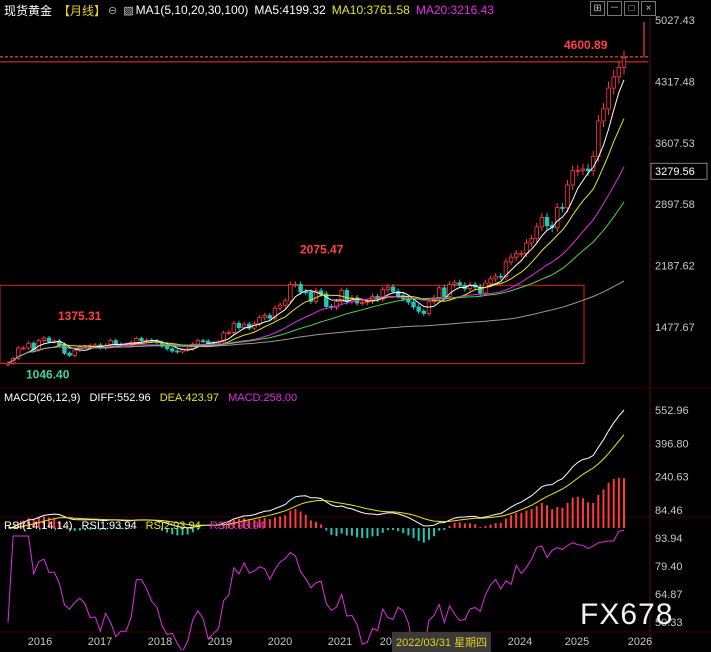  I want to click on chart-type-icon: ▧, so click(128, 10).